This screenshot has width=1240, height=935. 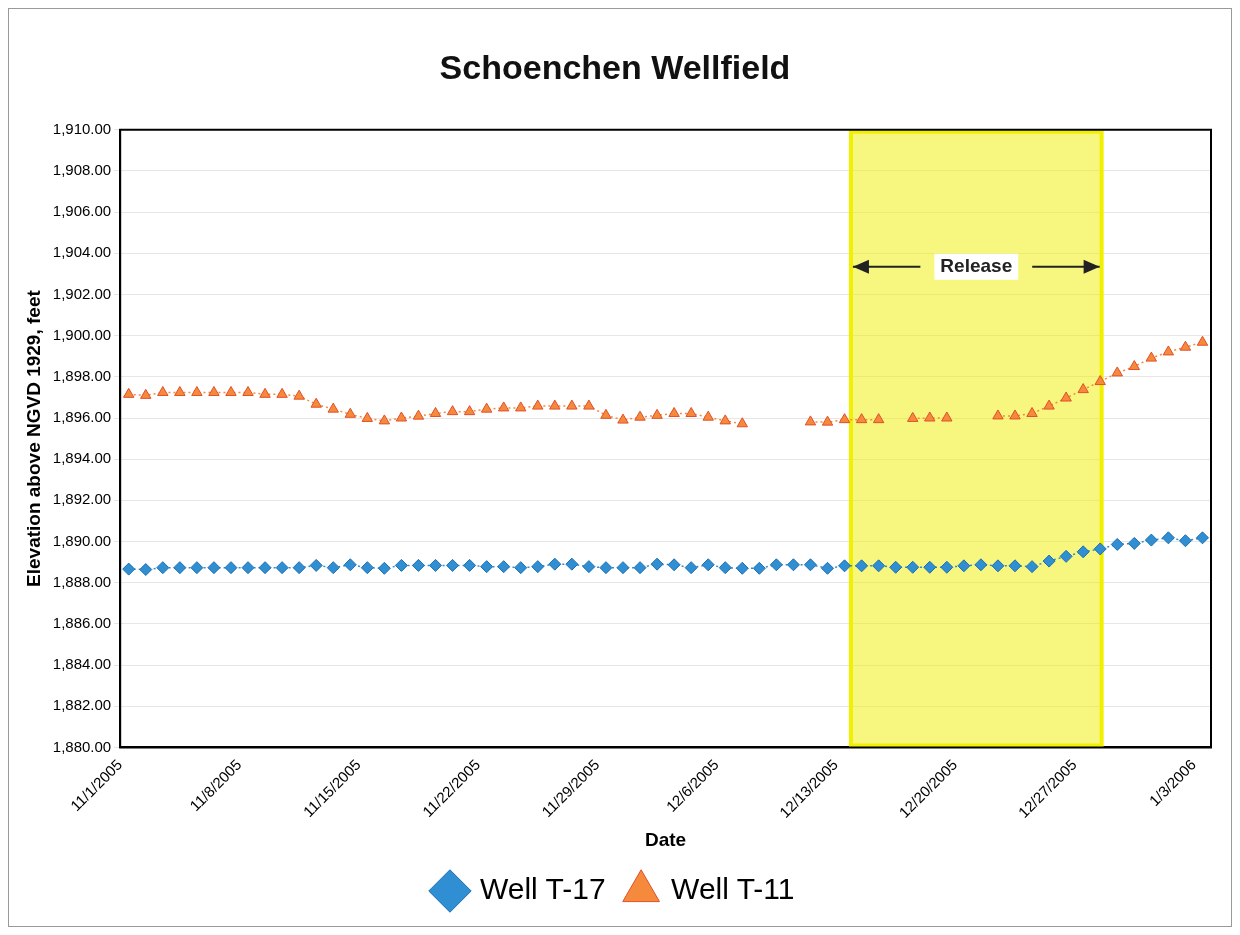 I want to click on y-axis-title: Elevation above NGVD 1929, feet, so click(x=33, y=438).